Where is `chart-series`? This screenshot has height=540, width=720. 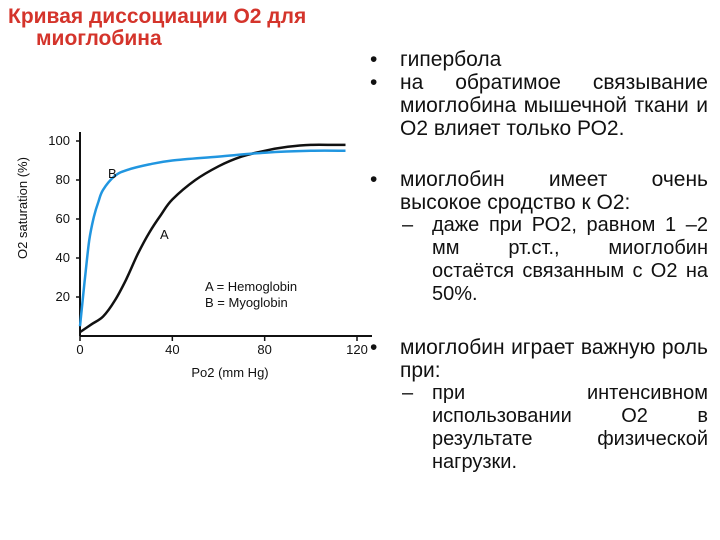 chart-series is located at coordinates (212, 238).